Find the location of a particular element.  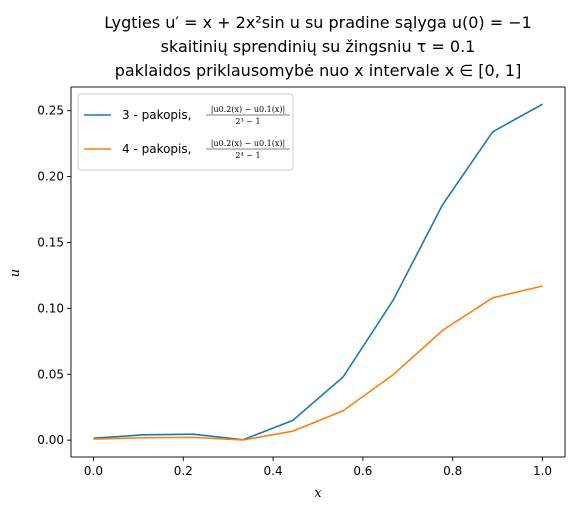

title-line-2: skaitinių sprendinių su žingsniu τ = 0.1 is located at coordinates (318, 46).